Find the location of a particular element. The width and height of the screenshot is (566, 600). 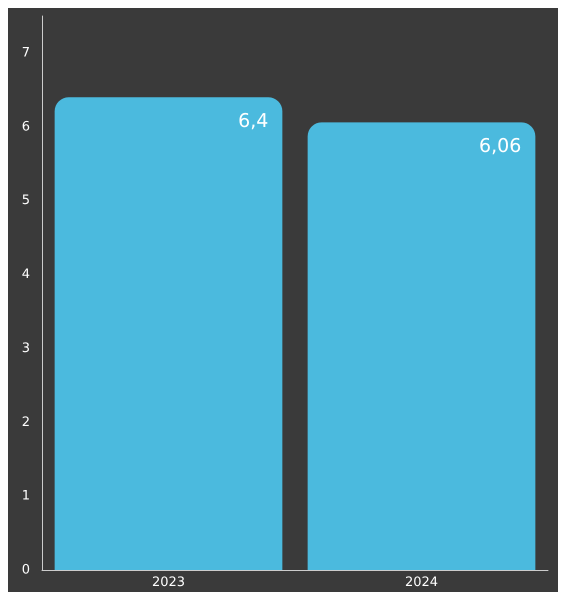

x-tick-label: 2024 is located at coordinates (421, 582).